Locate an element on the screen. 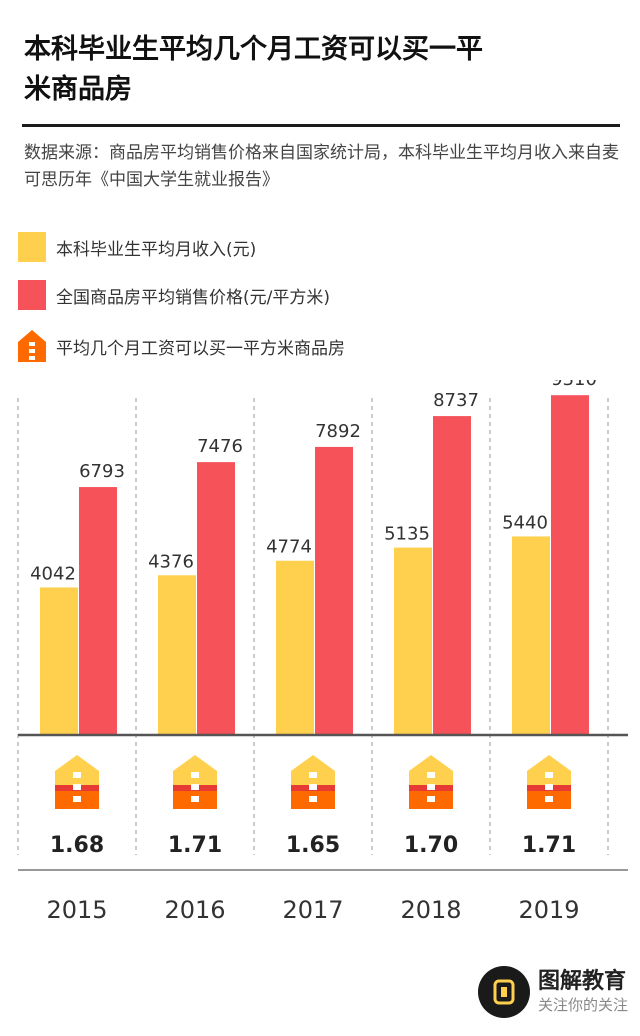 The image size is (640, 1036). brand-logo-icon is located at coordinates (503, 992).